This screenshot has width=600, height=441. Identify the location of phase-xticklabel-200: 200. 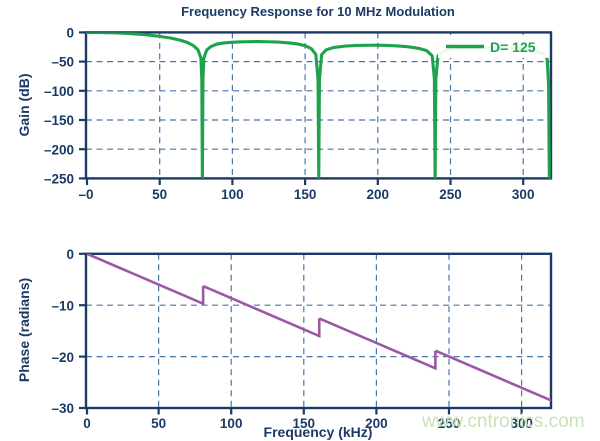
(376, 423).